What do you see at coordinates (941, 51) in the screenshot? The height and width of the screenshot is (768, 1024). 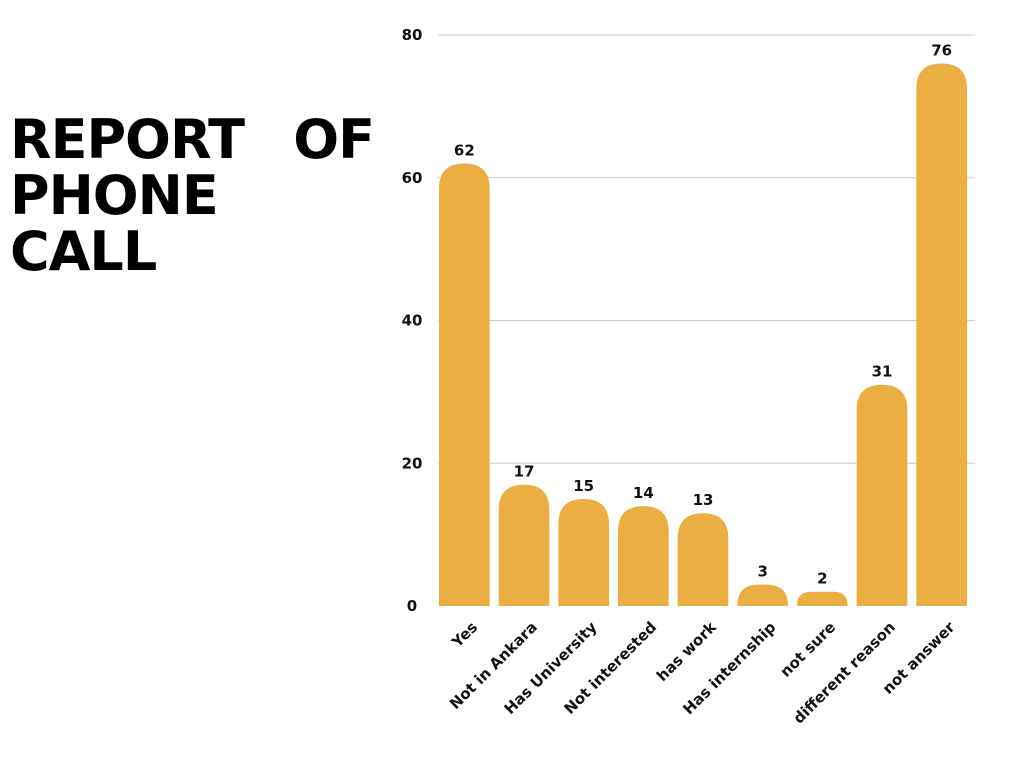 I see `data-label: 76` at bounding box center [941, 51].